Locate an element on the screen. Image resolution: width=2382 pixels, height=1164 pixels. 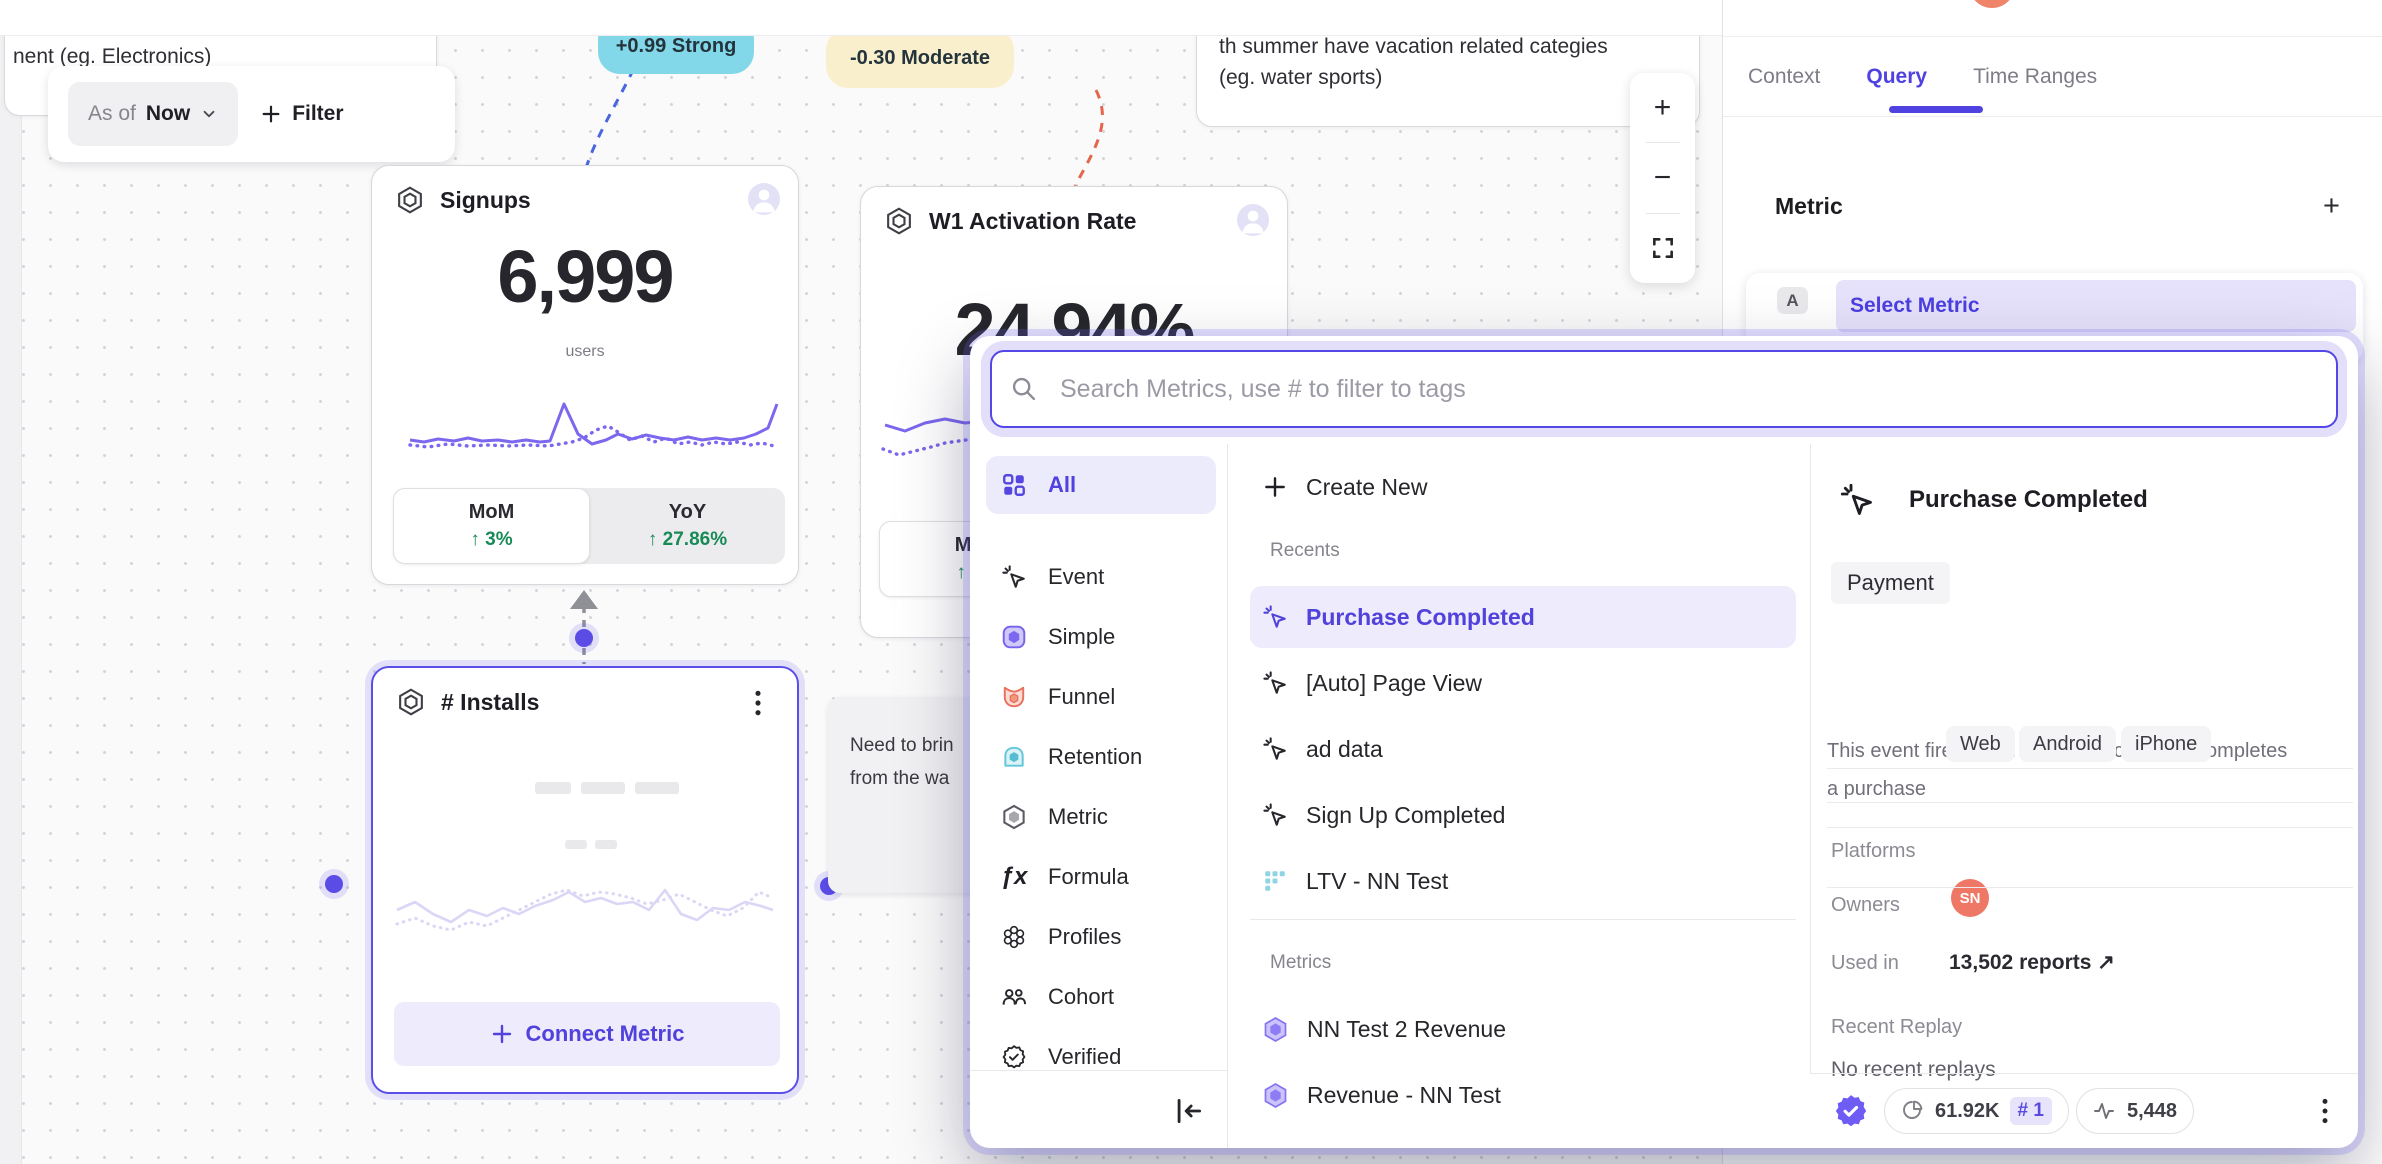
metric-card-installs: # Installs Connect Metric is located at coordinates (585, 880).